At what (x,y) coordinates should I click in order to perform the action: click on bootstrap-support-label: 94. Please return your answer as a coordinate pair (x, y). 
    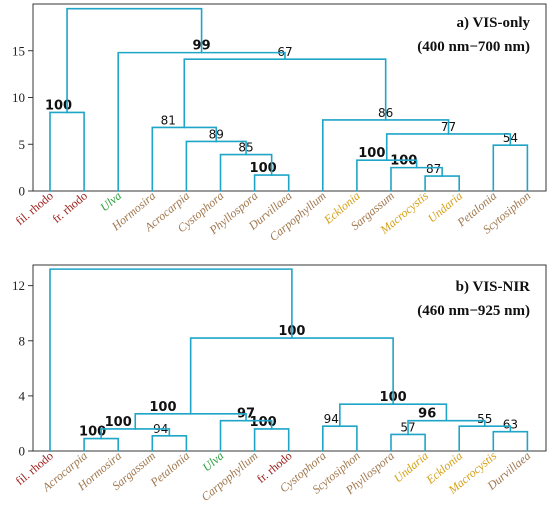
    Looking at the image, I should click on (331, 419).